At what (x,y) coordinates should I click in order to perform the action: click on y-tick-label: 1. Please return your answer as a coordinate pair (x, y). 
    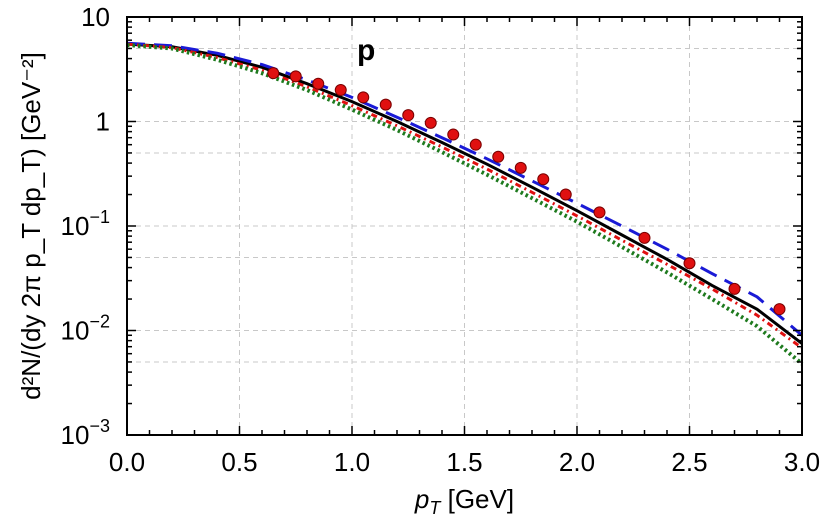
    Looking at the image, I should click on (103, 122).